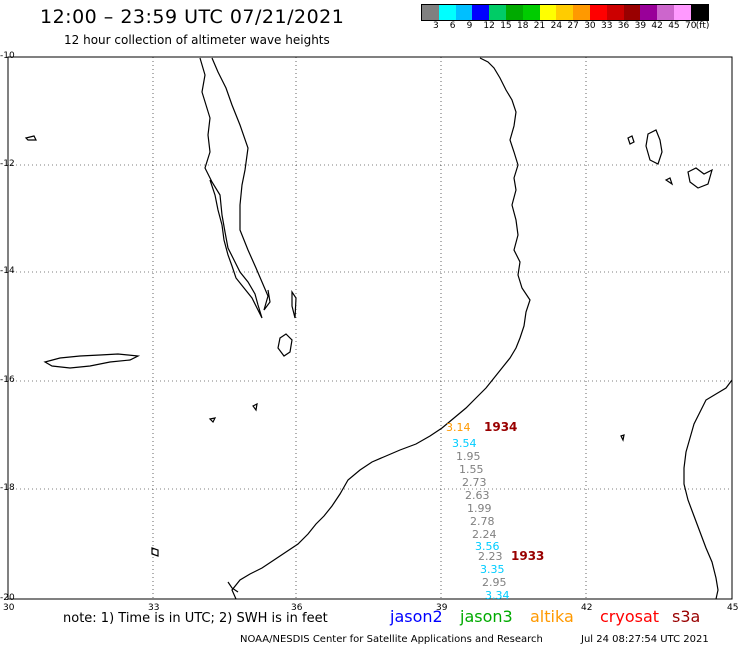 This screenshot has width=740, height=650. I want to click on swh-observation: 2.95, so click(494, 582).